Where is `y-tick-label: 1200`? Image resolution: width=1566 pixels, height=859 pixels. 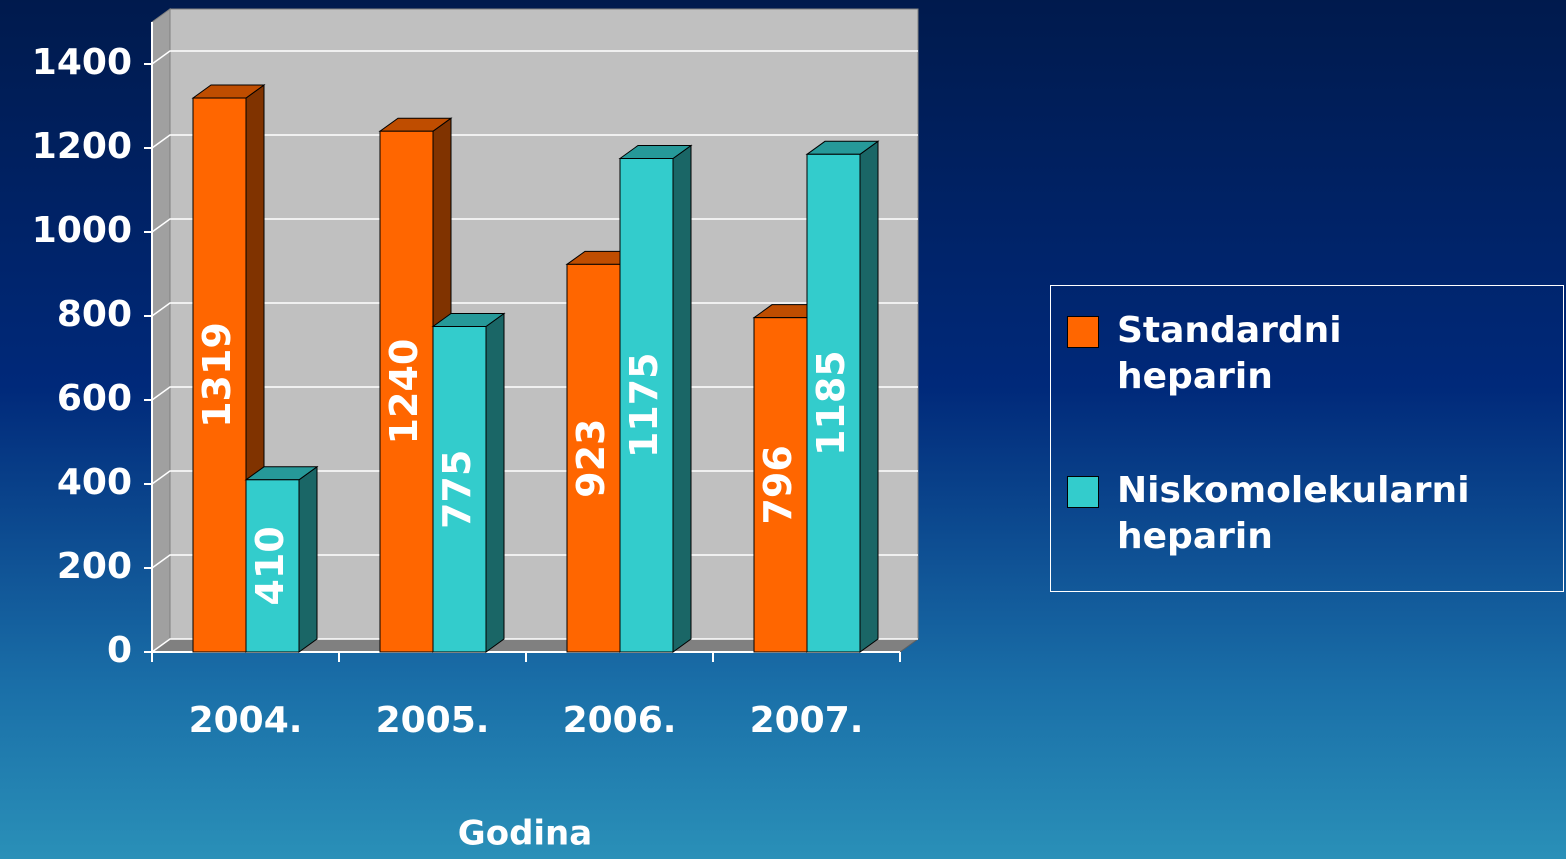 y-tick-label: 1200 is located at coordinates (82, 146).